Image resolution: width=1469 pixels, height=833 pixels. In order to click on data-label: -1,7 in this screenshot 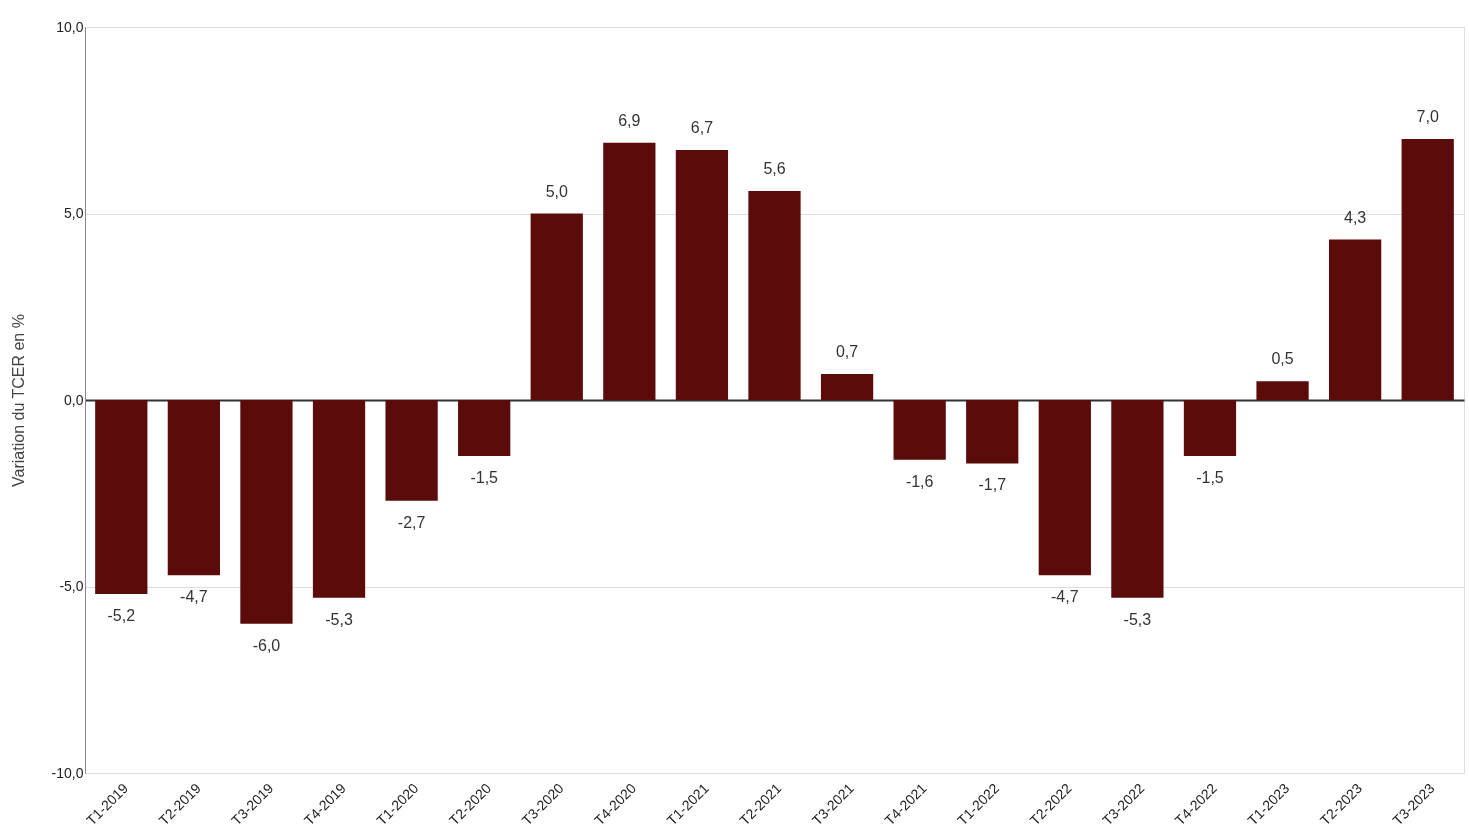, I will do `click(992, 485)`.